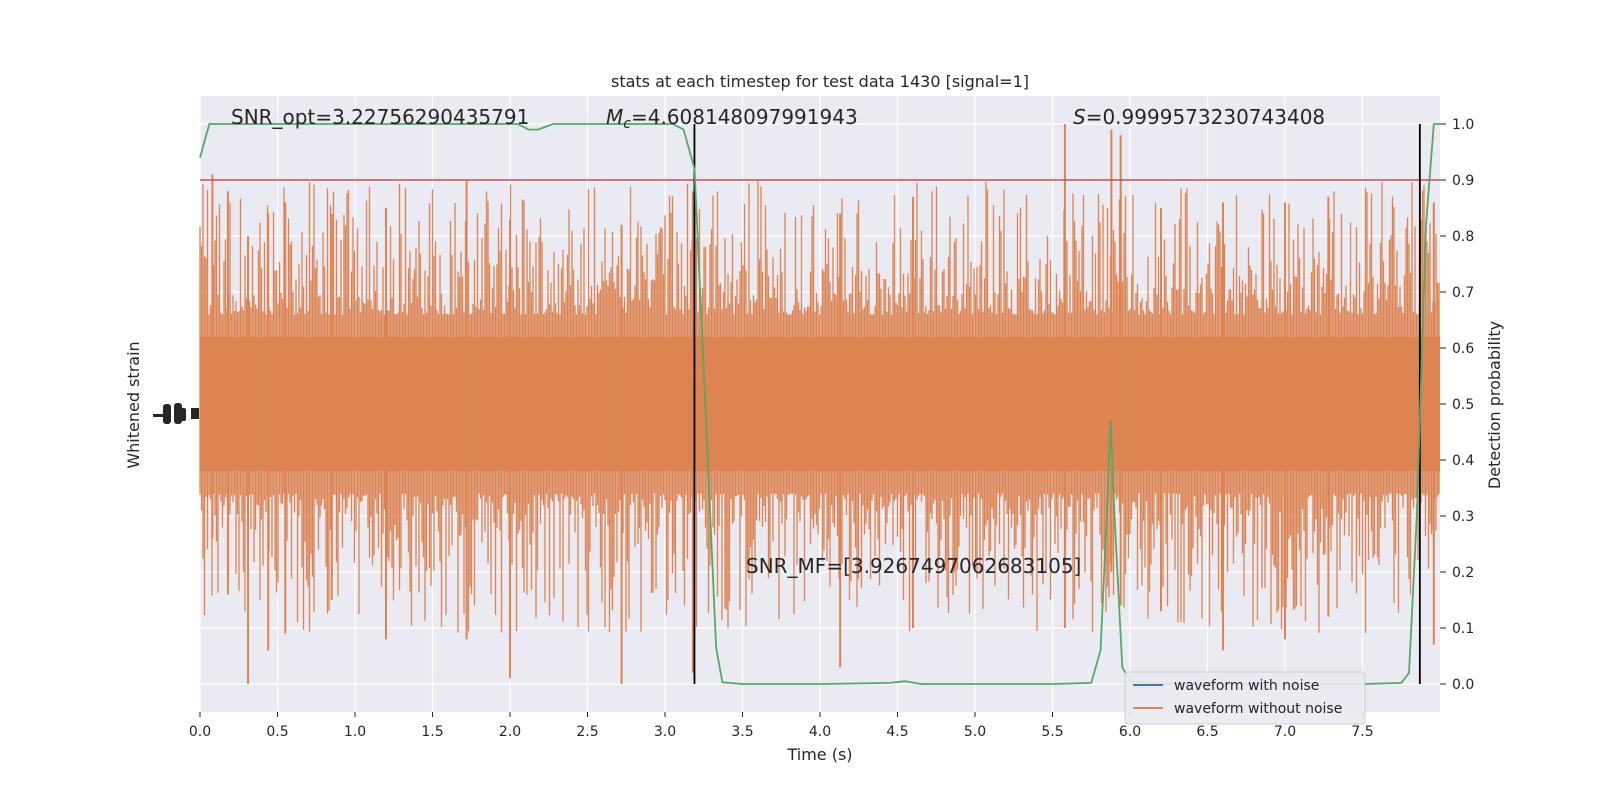 Image resolution: width=1600 pixels, height=800 pixels. What do you see at coordinates (355, 732) in the screenshot?
I see `x-tick-label: 1.0` at bounding box center [355, 732].